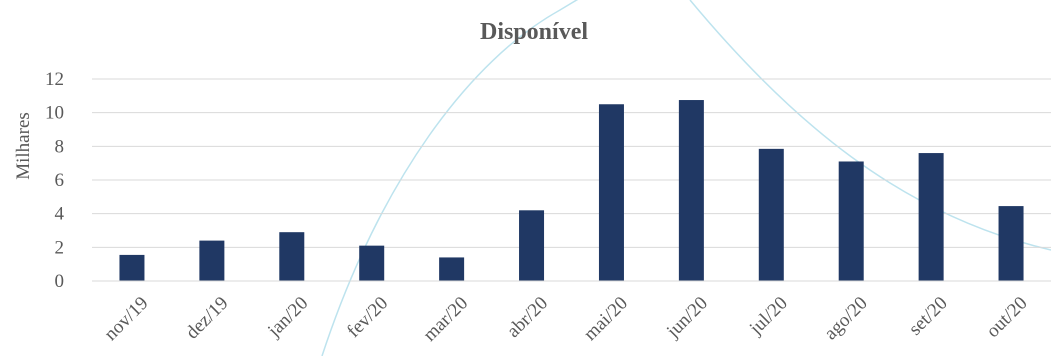  What do you see at coordinates (527, 317) in the screenshot?
I see `x-tick-label: abr/20` at bounding box center [527, 317].